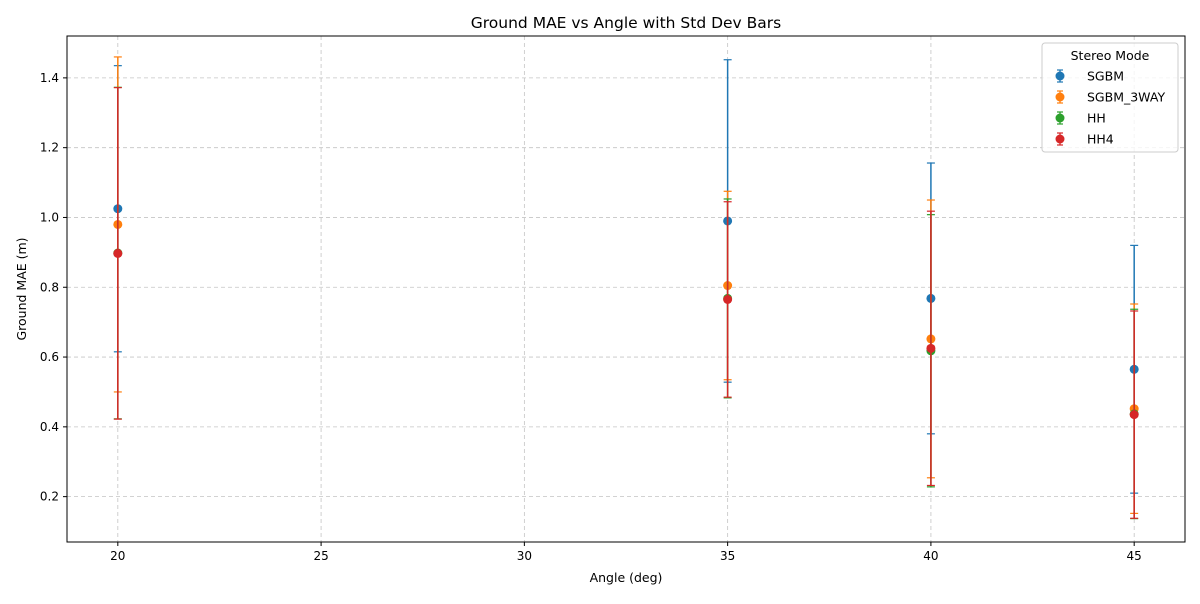  Describe the element at coordinates (49, 357) in the screenshot. I see `y-tick-label: 0.6` at that location.